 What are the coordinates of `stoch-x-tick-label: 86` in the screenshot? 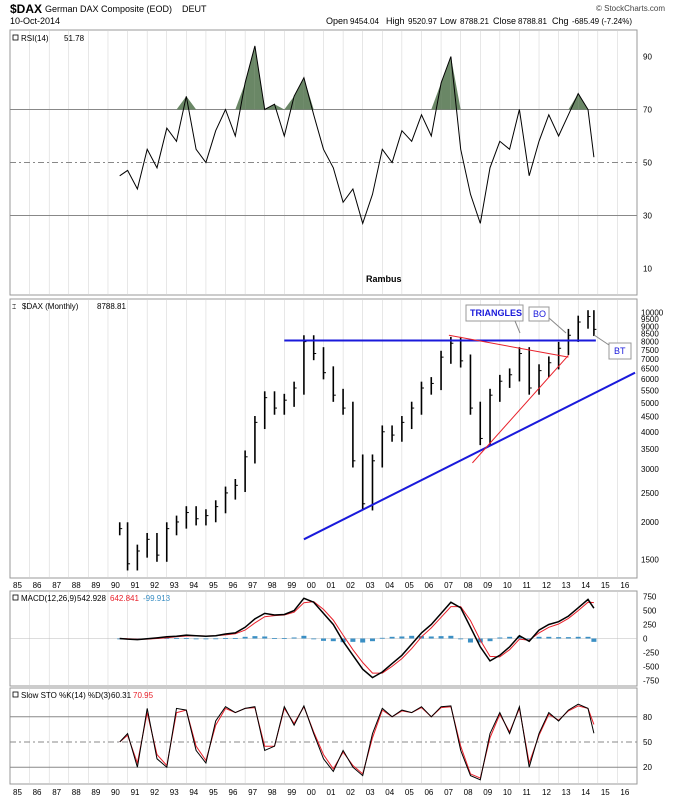 It's located at (37, 792).